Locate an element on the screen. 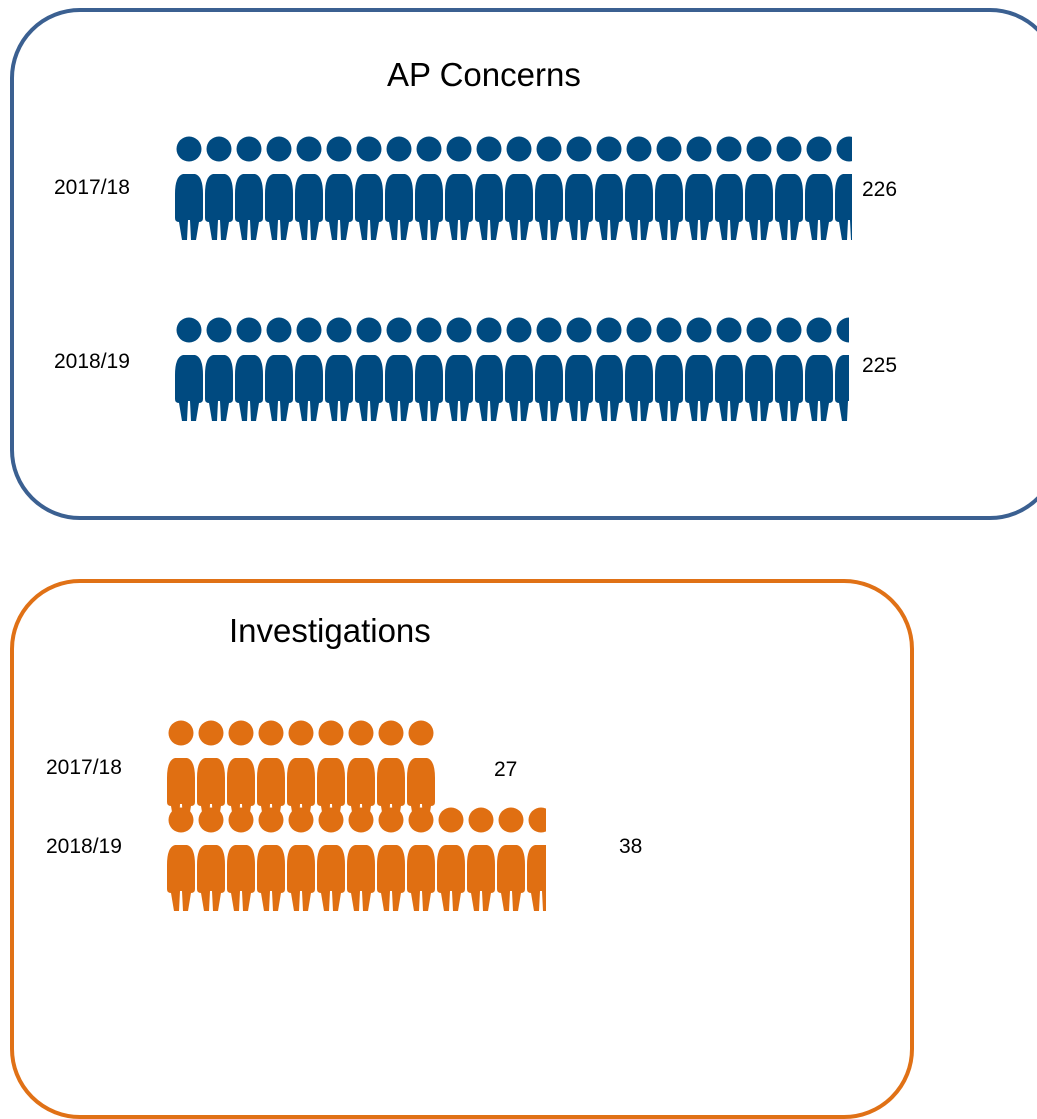 This screenshot has width=1037, height=1119. data-label: 27 is located at coordinates (506, 769).